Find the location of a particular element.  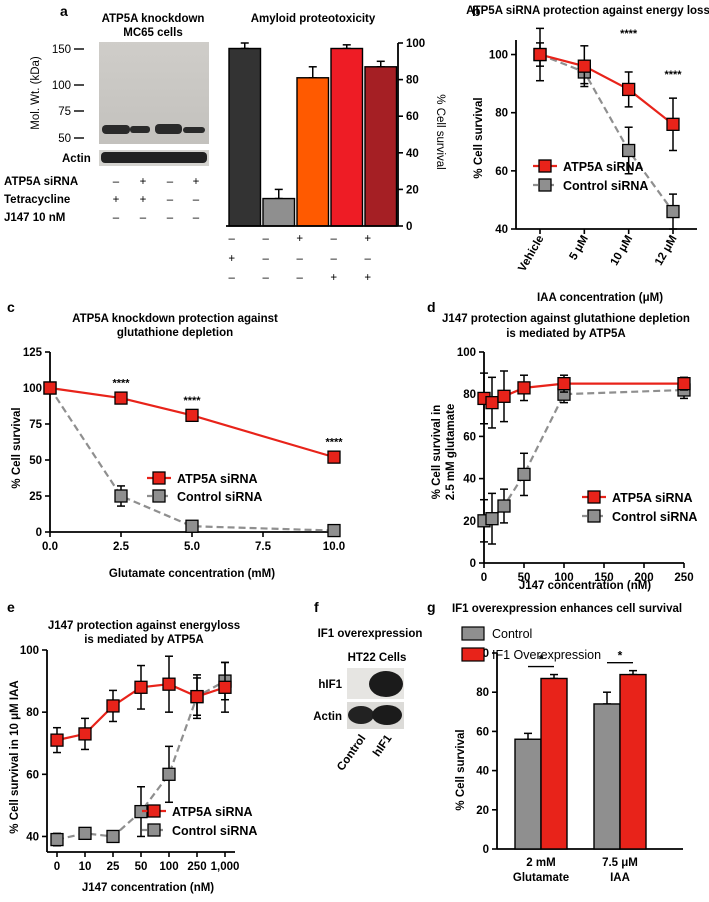

bar-control is located at coordinates (607, 776).